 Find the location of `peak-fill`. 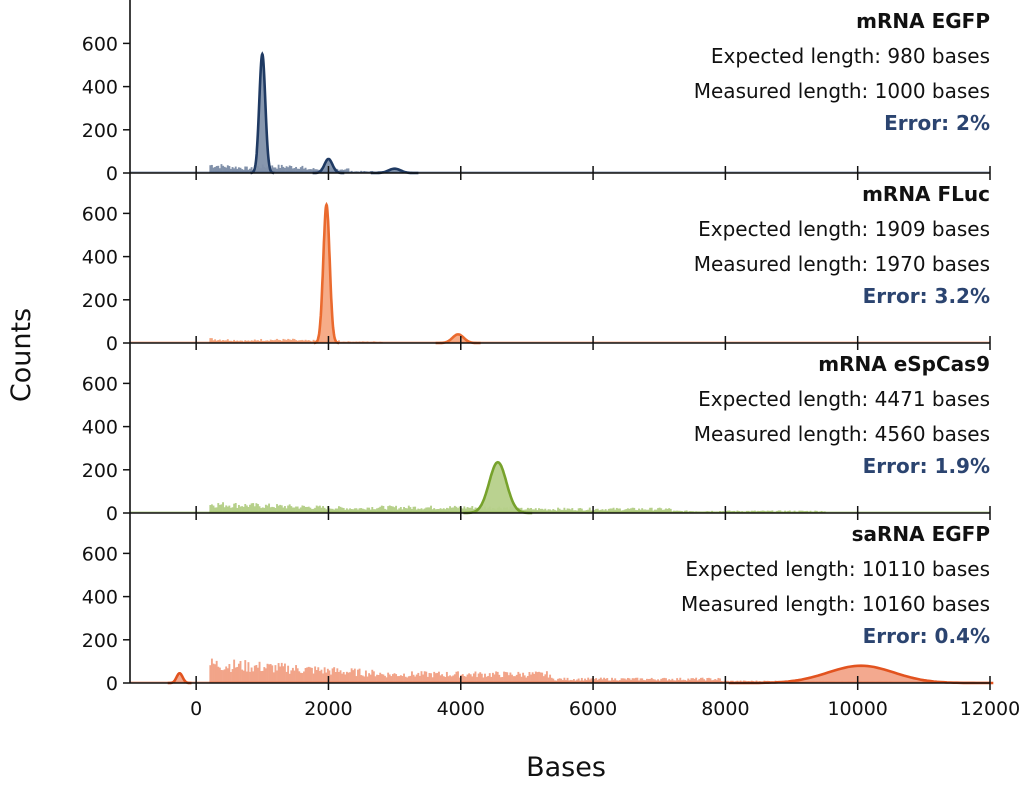

peak-fill is located at coordinates (326, 273).